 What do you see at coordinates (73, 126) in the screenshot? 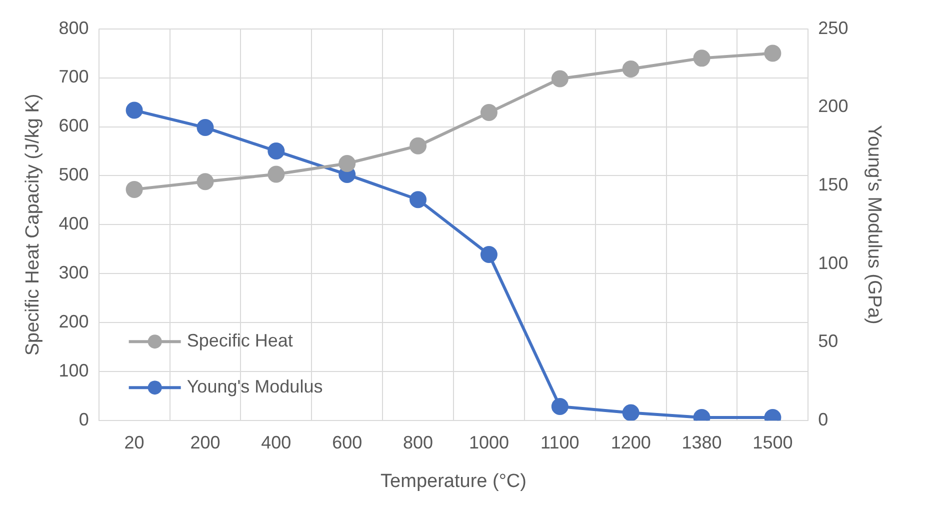
I see `y-tick-label: 600` at bounding box center [73, 126].